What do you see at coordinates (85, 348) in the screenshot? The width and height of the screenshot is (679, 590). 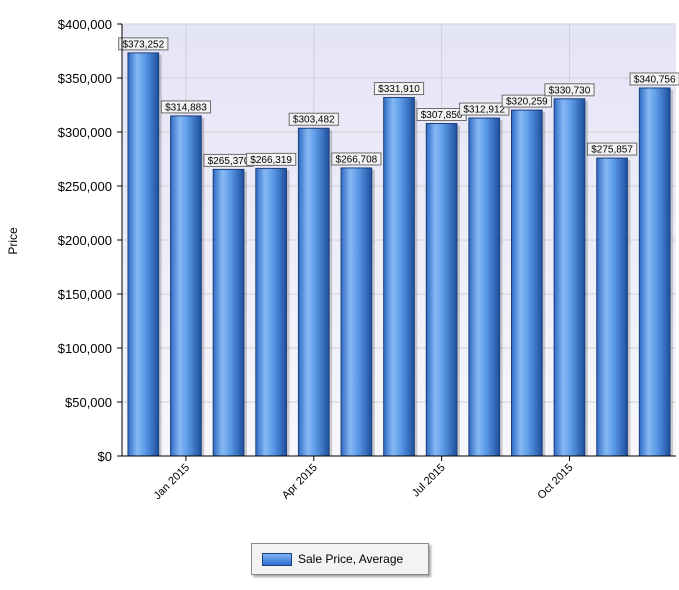 I see `y-tick-label: $100,000` at bounding box center [85, 348].